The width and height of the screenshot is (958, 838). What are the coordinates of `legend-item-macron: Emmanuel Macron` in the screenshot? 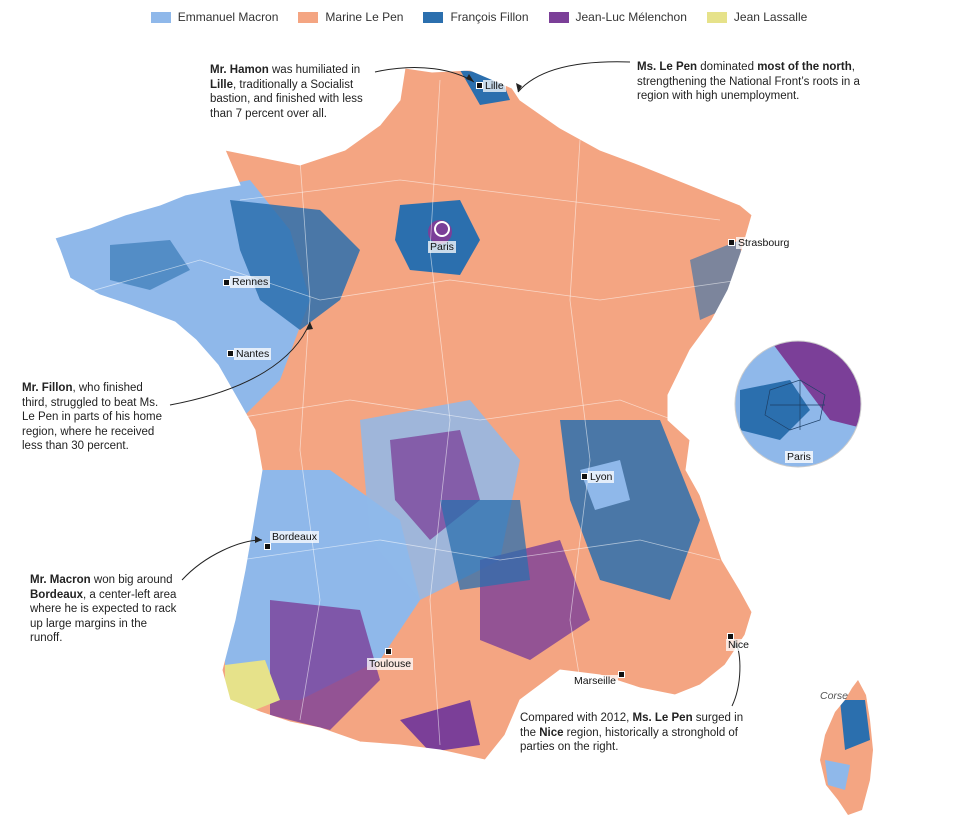 It's located at (214, 17).